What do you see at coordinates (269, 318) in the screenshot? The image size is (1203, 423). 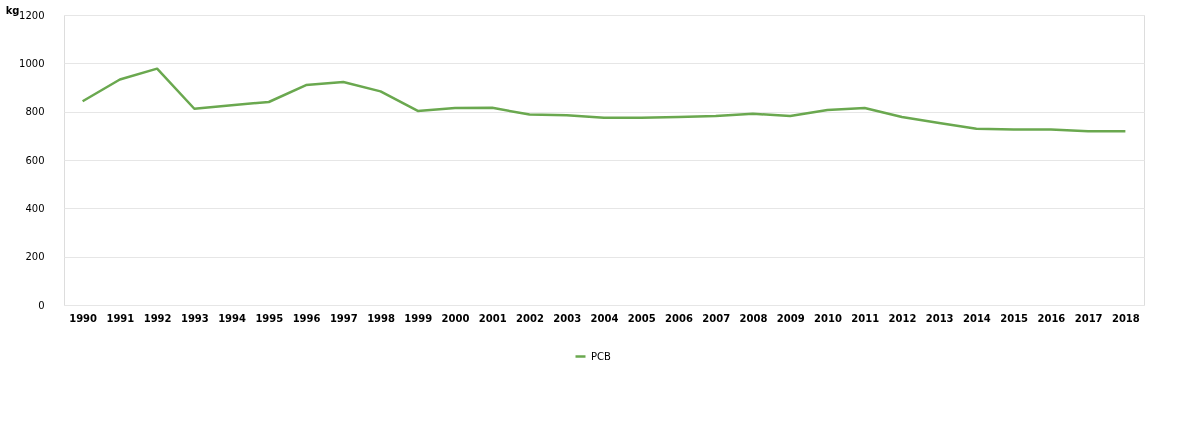 I see `x-tick-label: 1995` at bounding box center [269, 318].